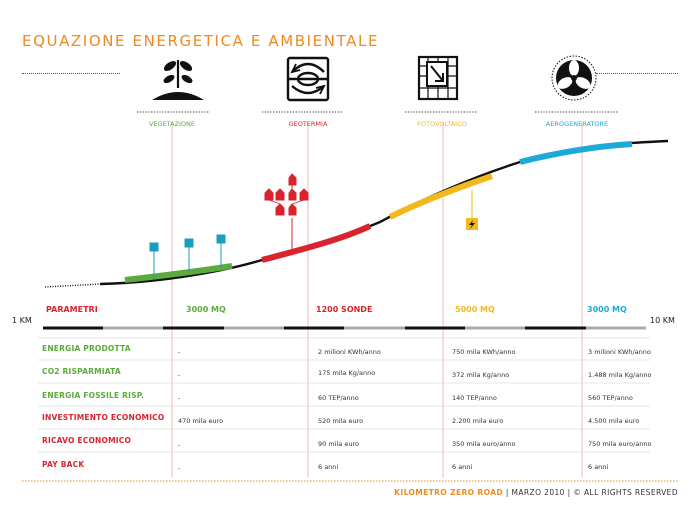 This screenshot has width=700, height=507. Describe the element at coordinates (347, 373) in the screenshot. I see `table-cell: 175 mila Kg/anno` at that location.